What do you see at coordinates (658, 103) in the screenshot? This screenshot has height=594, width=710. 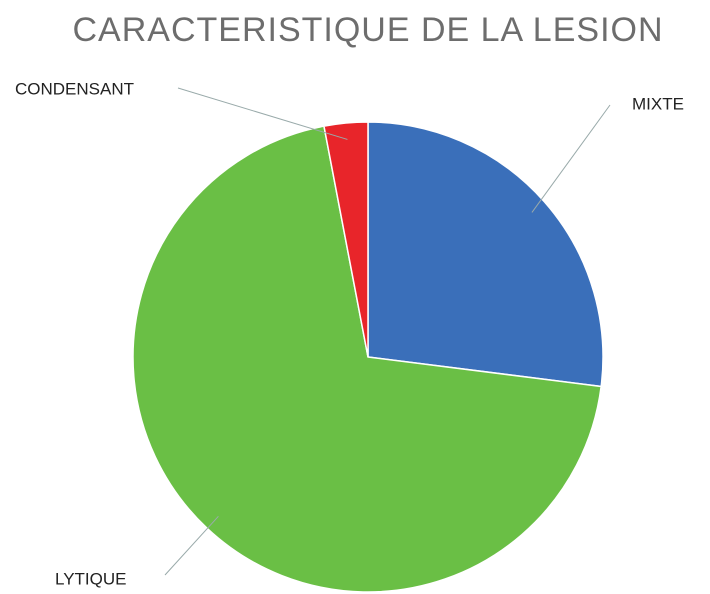 I see `slice-label: MIXTE` at bounding box center [658, 103].